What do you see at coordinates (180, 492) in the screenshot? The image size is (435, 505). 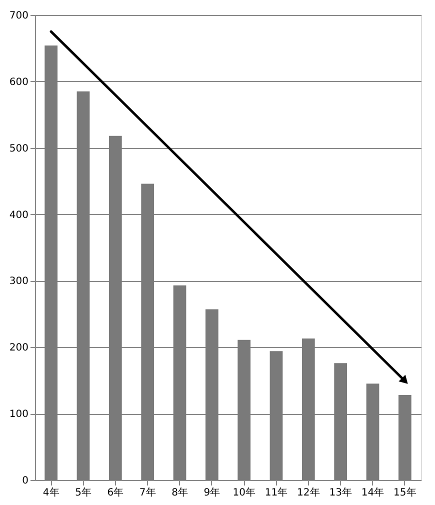 I see `x-tick-label: 8年` at bounding box center [180, 492].